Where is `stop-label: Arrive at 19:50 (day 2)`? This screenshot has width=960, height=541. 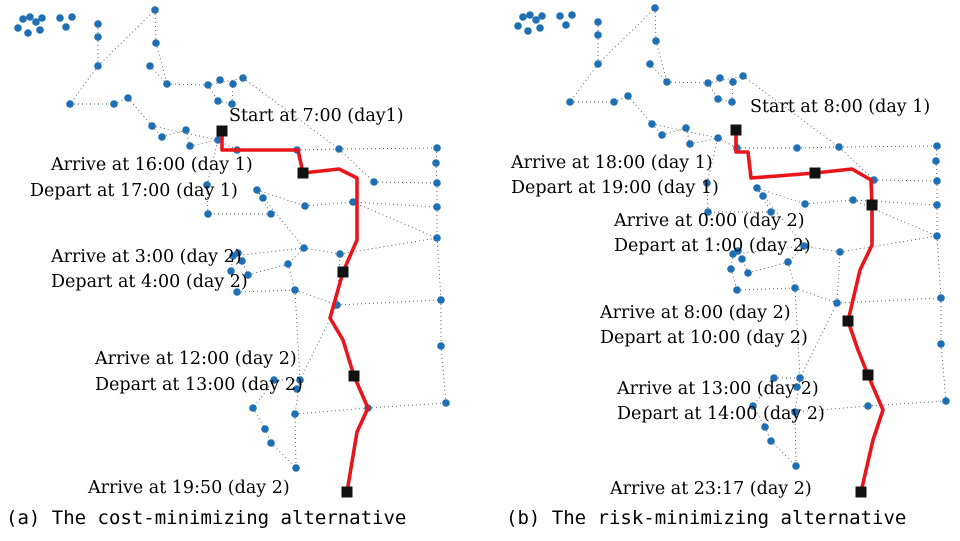 stop-label: Arrive at 19:50 (day 2) is located at coordinates (188, 488).